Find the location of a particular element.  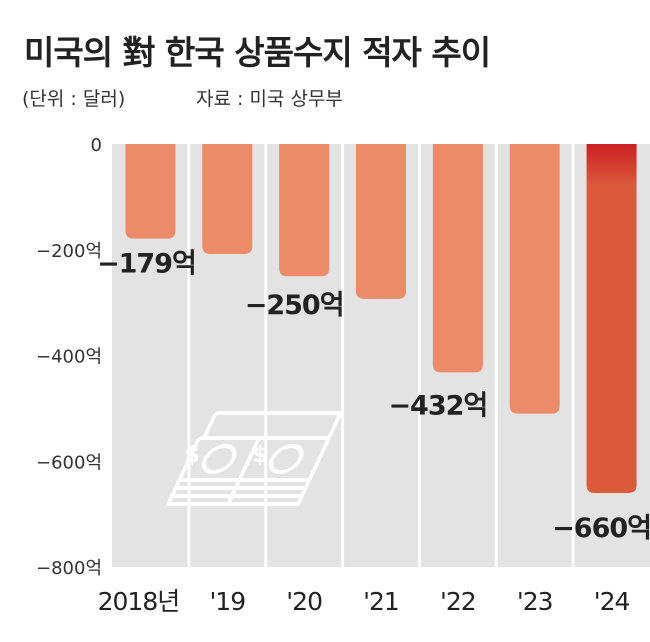

y-tick-label-2: −400억 is located at coordinates (69, 357).